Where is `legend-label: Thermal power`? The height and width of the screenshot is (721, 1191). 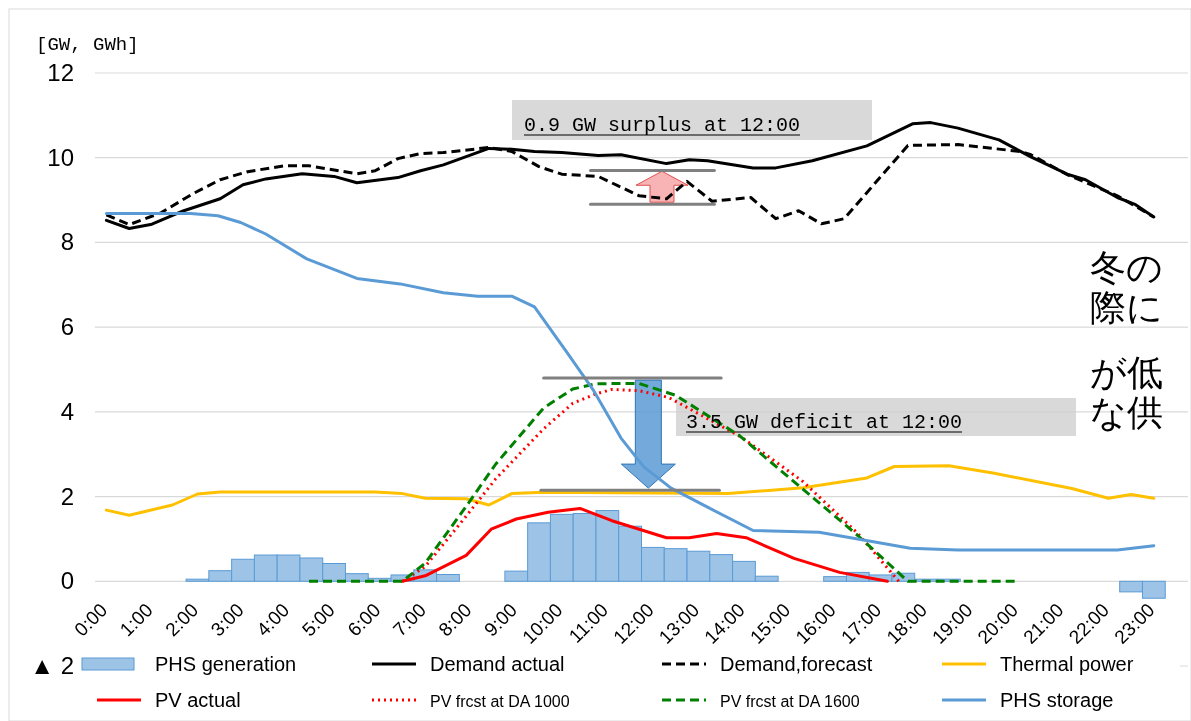
legend-label: Thermal power is located at coordinates (1067, 664).